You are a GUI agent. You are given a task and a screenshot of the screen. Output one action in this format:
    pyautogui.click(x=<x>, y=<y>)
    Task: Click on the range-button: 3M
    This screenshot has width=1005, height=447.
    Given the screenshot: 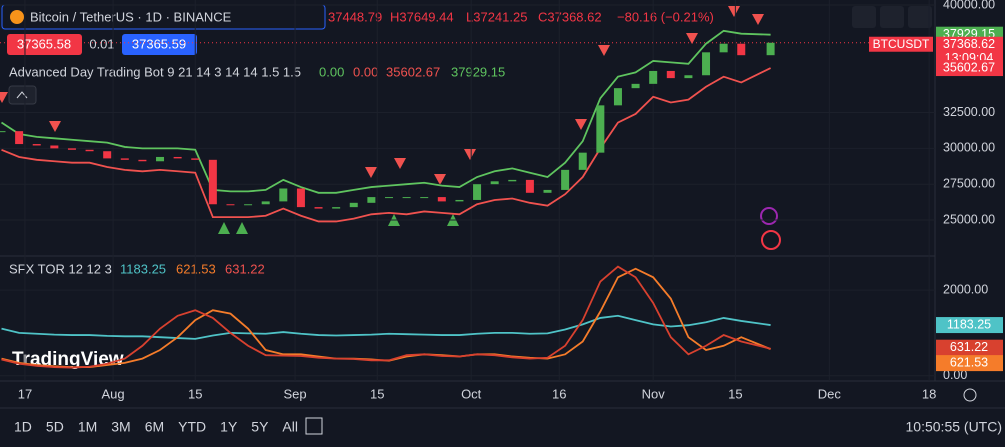 What is the action you would take?
    pyautogui.click(x=120, y=427)
    